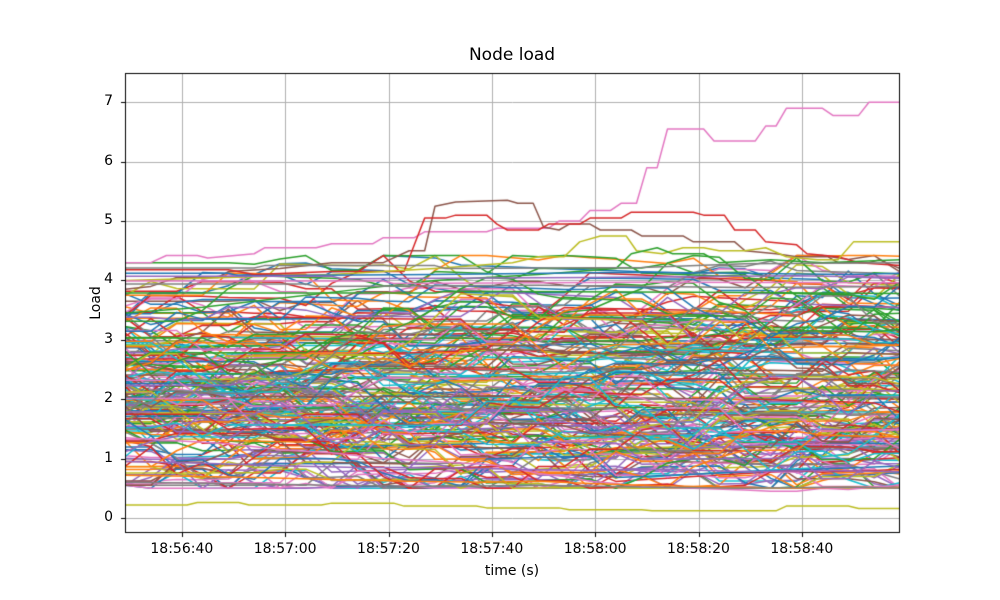  What do you see at coordinates (182, 549) in the screenshot?
I see `x-tick-label: 18:56:40` at bounding box center [182, 549].